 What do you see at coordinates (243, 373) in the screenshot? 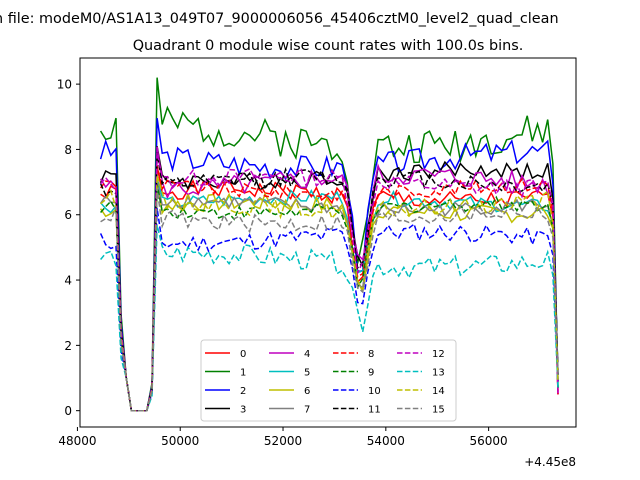
I see `legend-label-1: 1` at bounding box center [243, 373].